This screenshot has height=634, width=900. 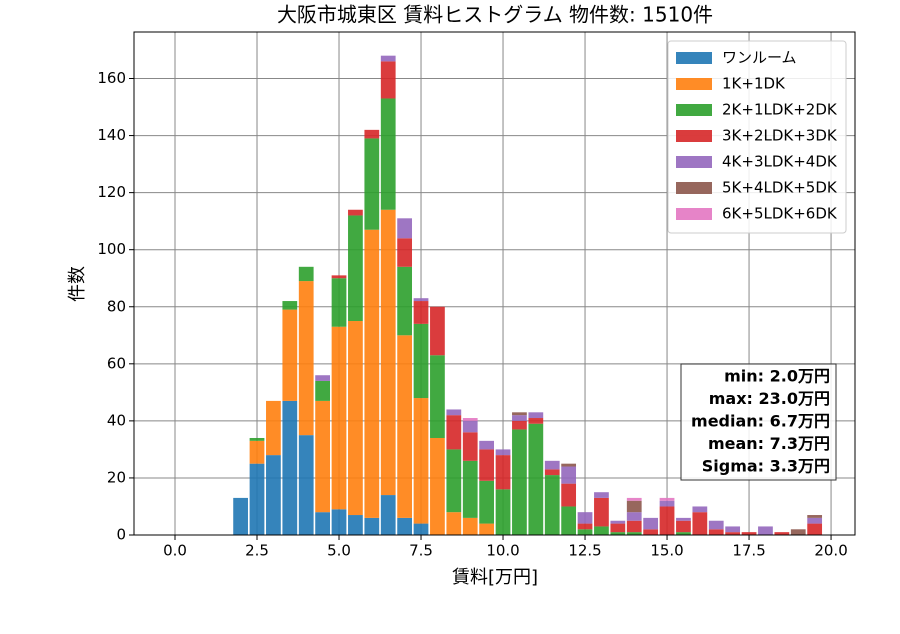 I want to click on legend-label: 4K+3LDK+4DK, so click(x=780, y=162).